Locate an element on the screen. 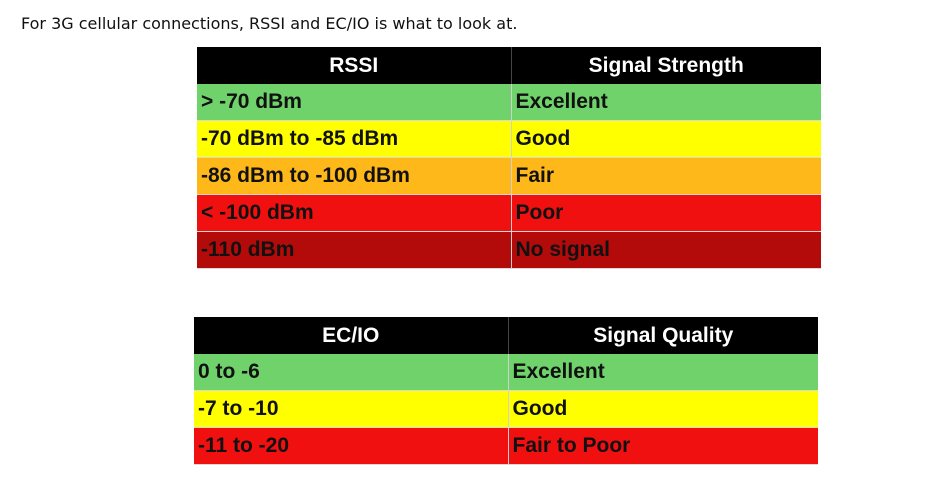 Image resolution: width=938 pixels, height=494 pixels. signal-strength-cell: Good is located at coordinates (666, 139).